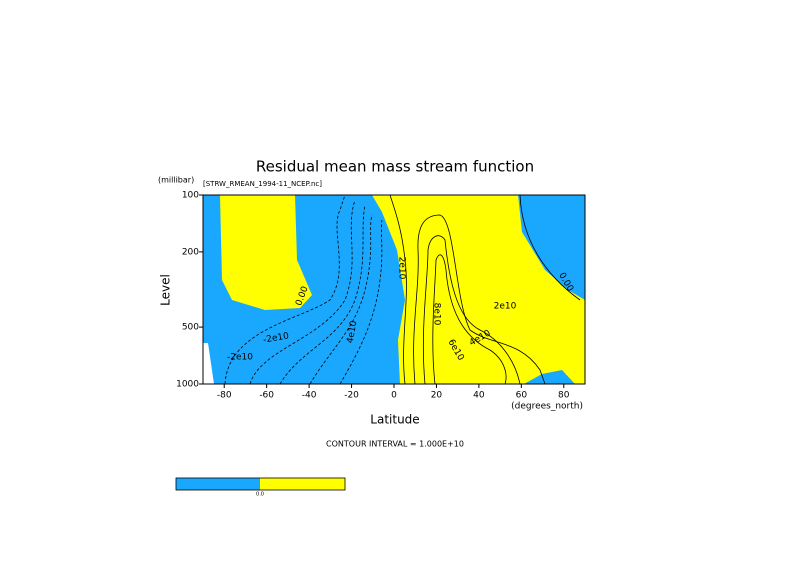 The image size is (789, 562). Describe the element at coordinates (395, 444) in the screenshot. I see `contour-note: CONTOUR INTERVAL = 1.000E+10` at that location.